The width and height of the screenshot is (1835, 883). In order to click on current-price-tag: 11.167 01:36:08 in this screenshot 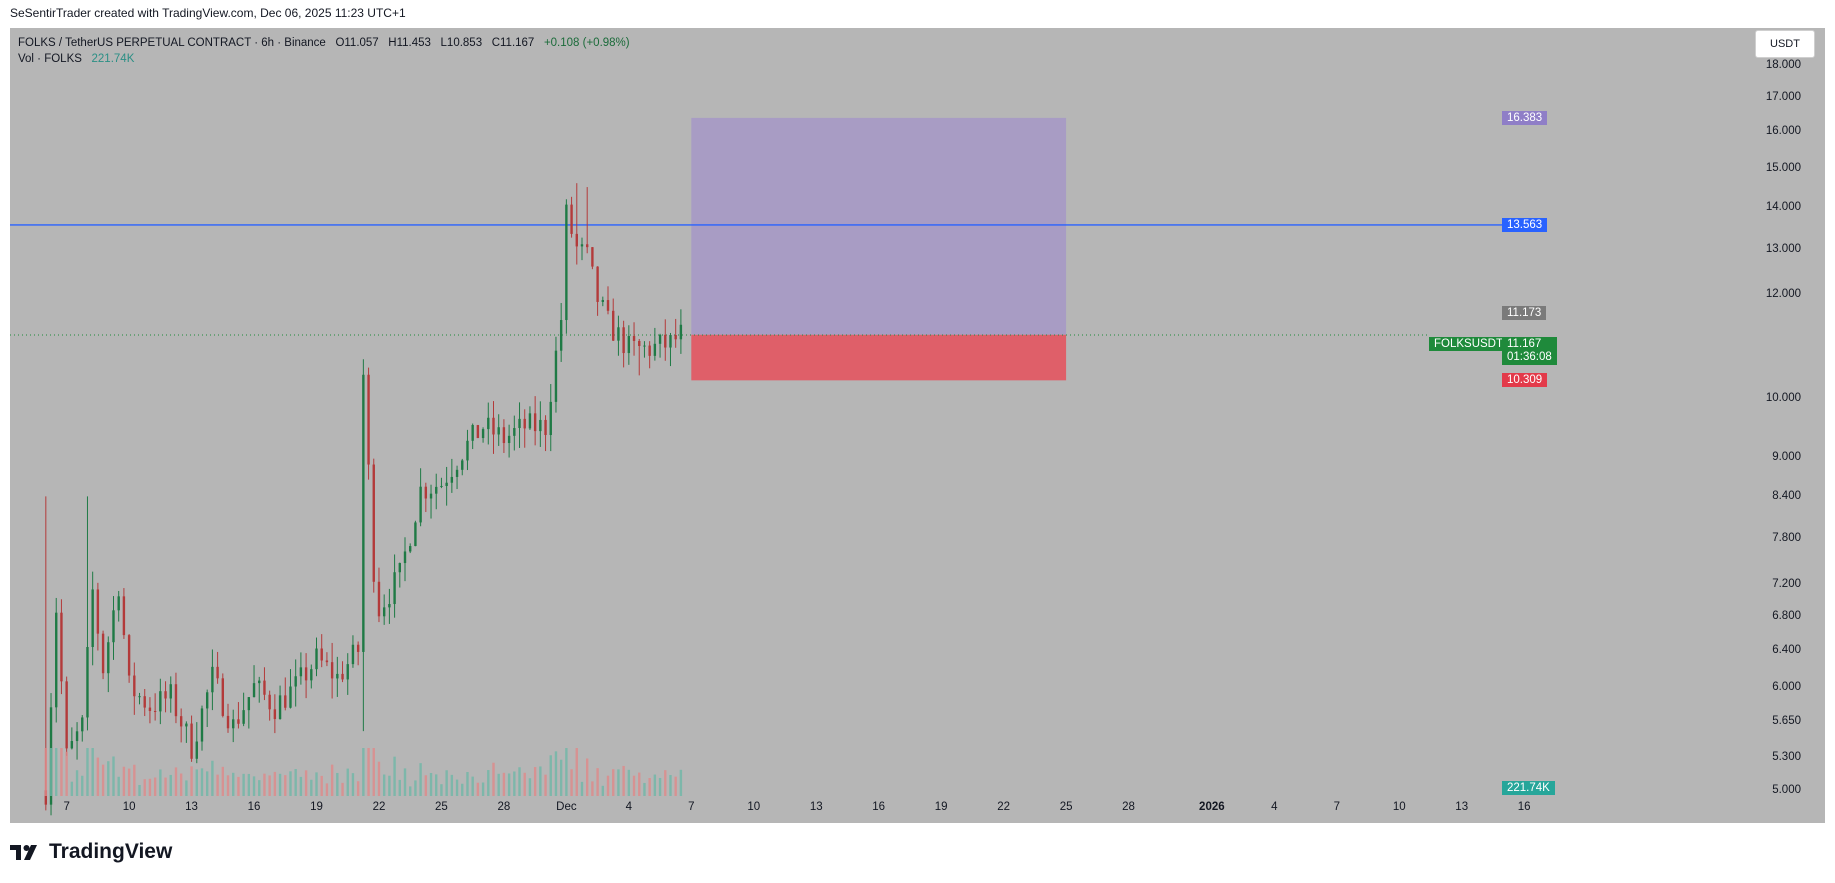, I will do `click(1529, 351)`.